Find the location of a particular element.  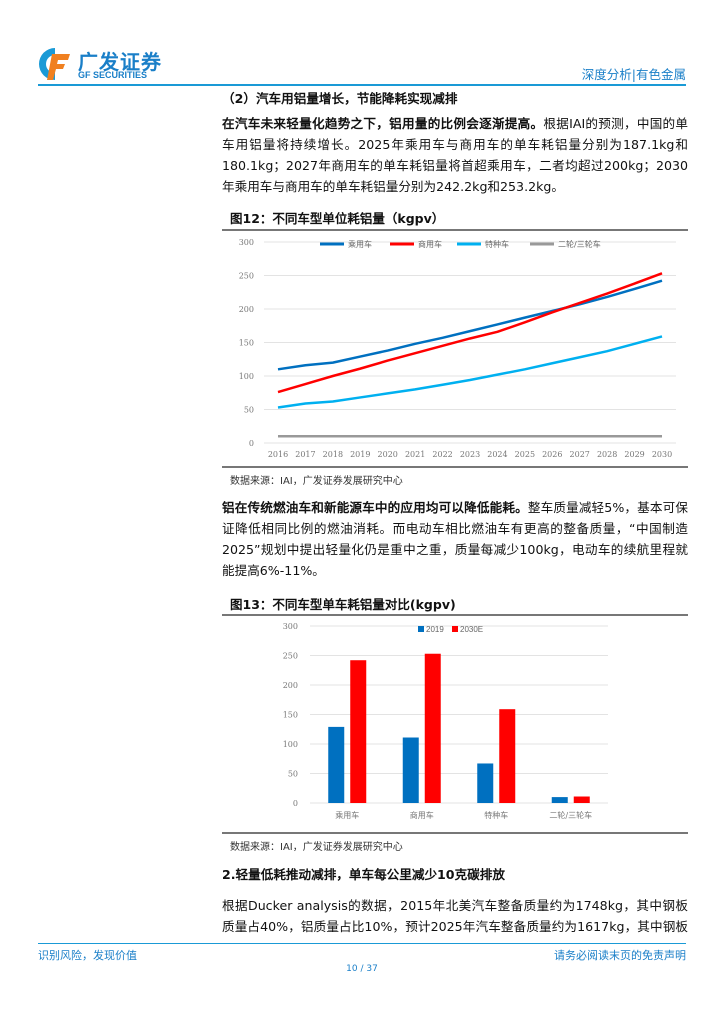

x-tick-label: 2020 is located at coordinates (388, 454).